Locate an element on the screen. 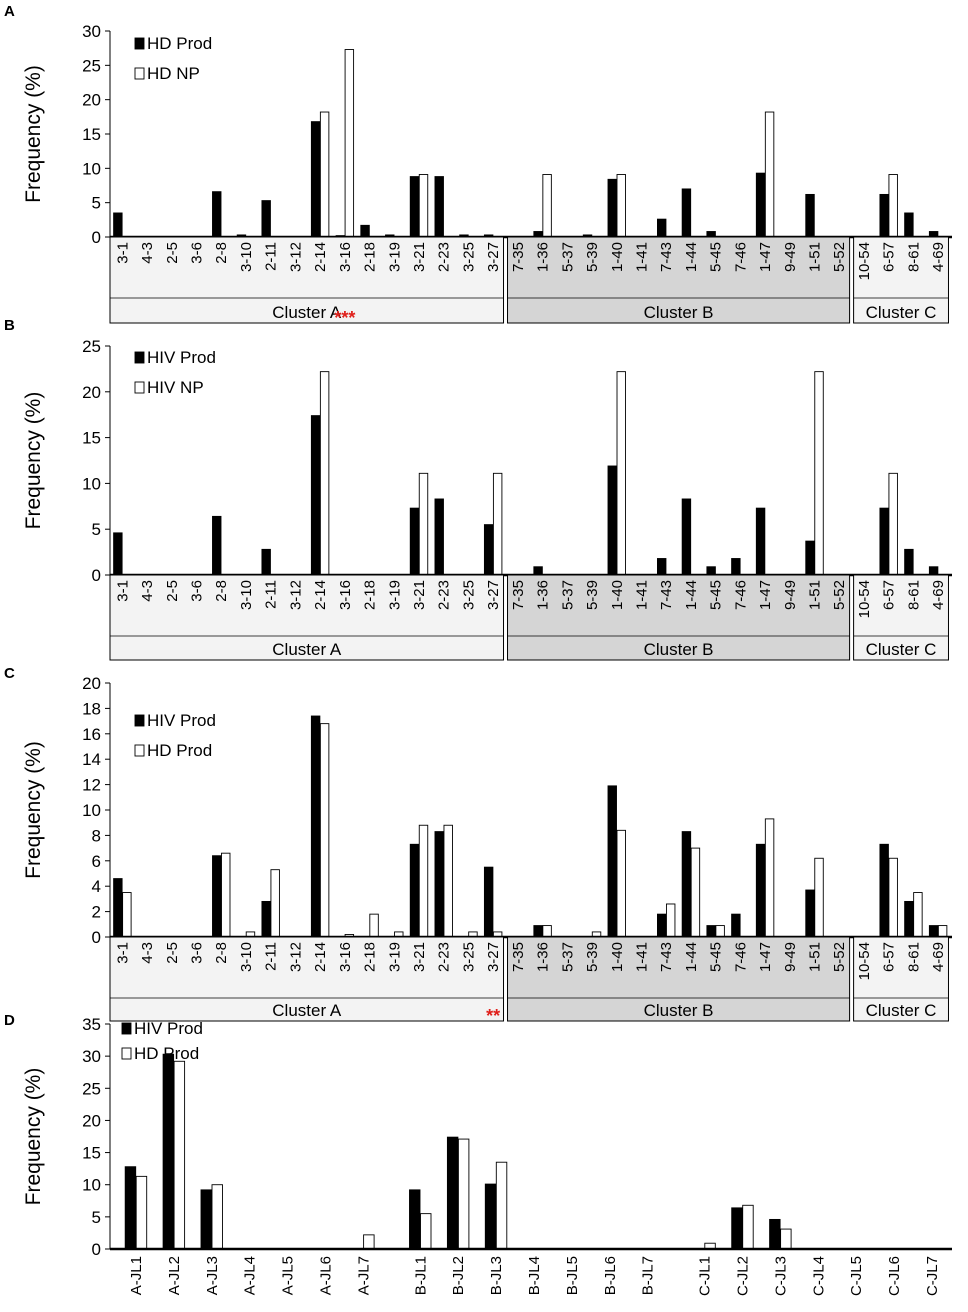 Image resolution: width=968 pixels, height=1312 pixels. y-tick-label: 18 is located at coordinates (91, 708).